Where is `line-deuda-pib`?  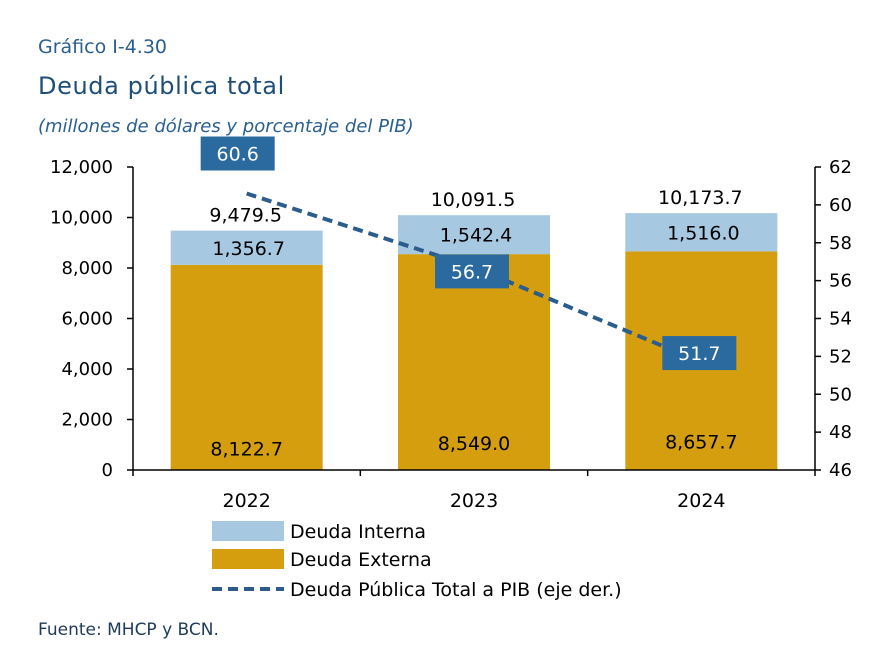
line-deuda-pib is located at coordinates (474, 277).